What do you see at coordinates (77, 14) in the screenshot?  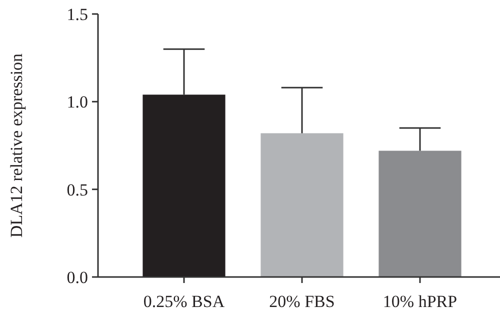 I see `y-tick-label: 1.5` at bounding box center [77, 14].